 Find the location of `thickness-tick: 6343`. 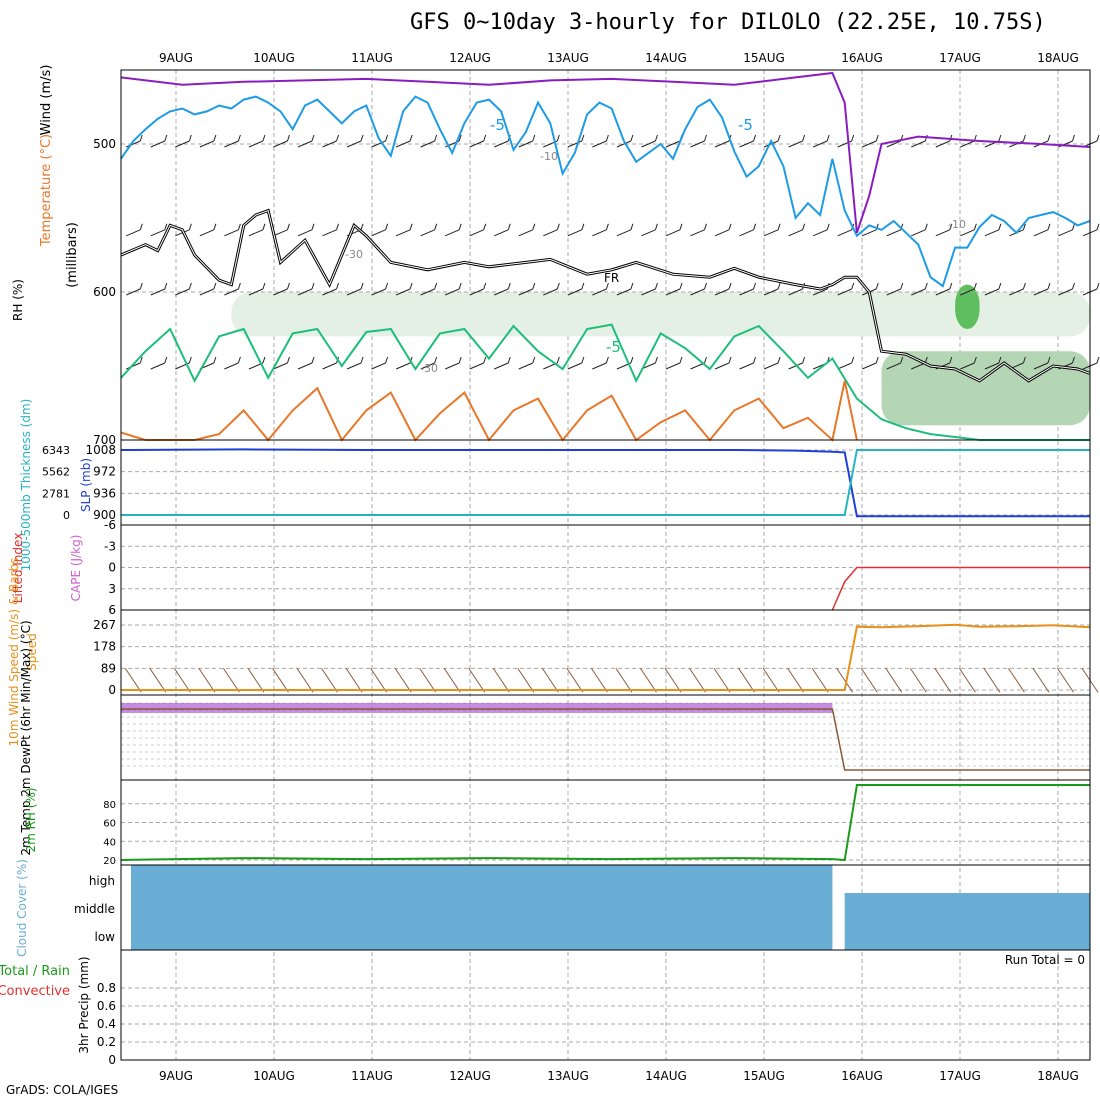

thickness-tick: 6343 is located at coordinates (56, 450).